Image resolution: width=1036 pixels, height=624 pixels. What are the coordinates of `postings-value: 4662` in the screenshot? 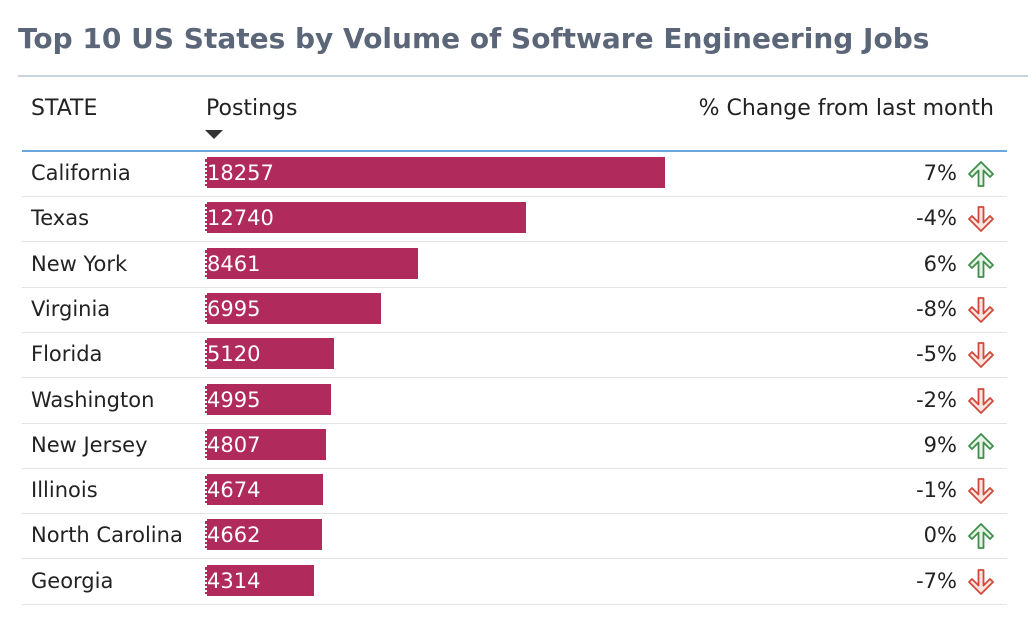 It's located at (234, 535).